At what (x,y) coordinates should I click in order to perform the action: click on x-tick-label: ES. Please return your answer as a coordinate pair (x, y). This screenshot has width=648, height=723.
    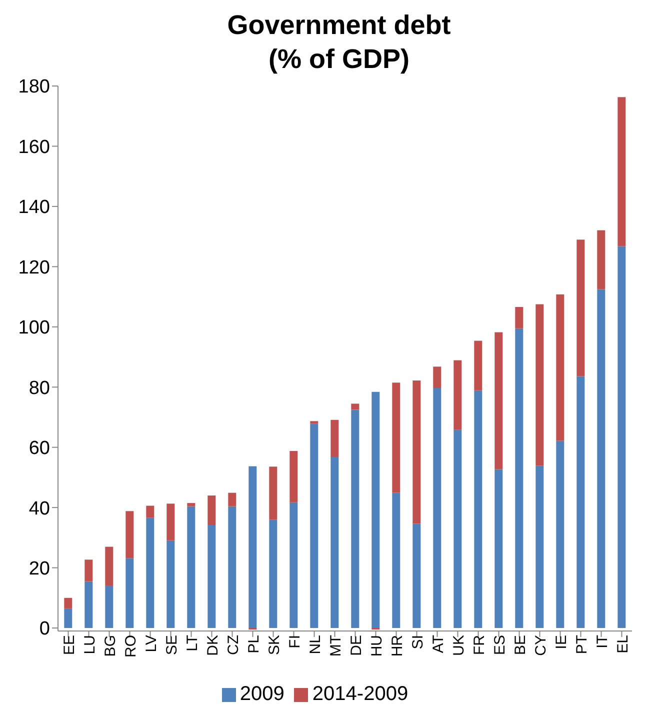
    Looking at the image, I should click on (499, 645).